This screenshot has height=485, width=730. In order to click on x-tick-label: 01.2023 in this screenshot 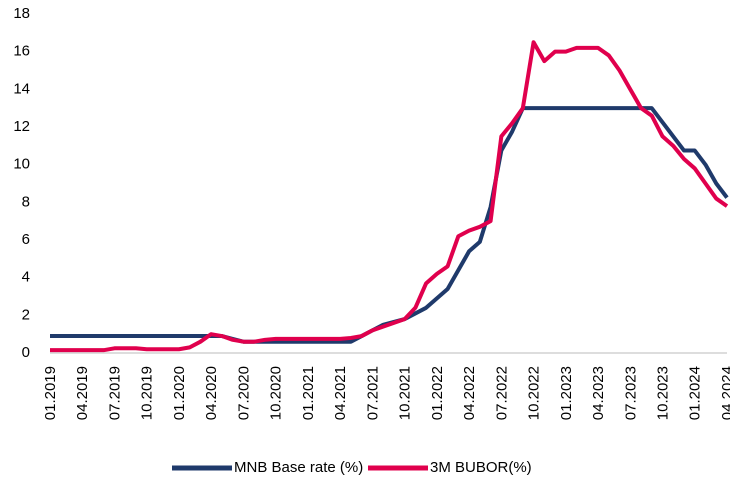, I will do `click(566, 393)`.